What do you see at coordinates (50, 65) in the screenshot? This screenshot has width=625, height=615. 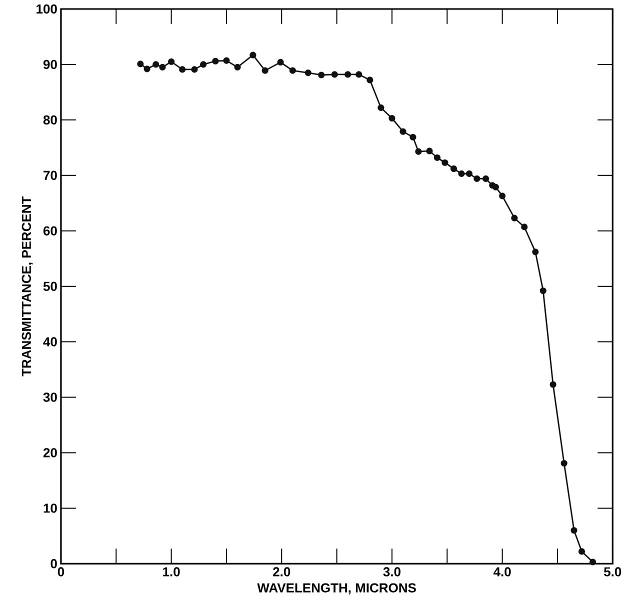 I see `y-tick-label: 90` at bounding box center [50, 65].